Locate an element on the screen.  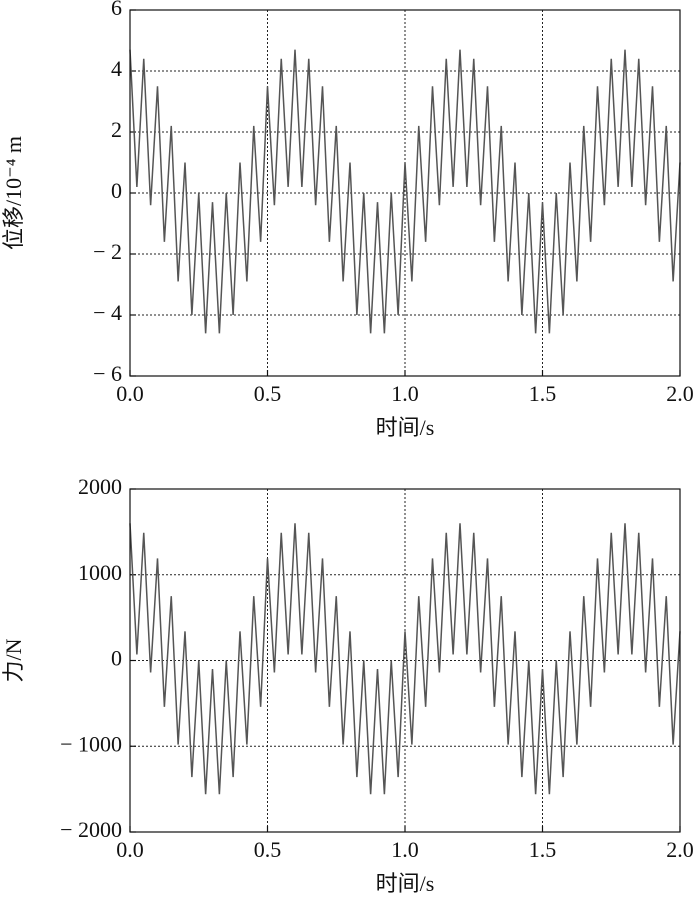
y-tick-label: 6 is located at coordinates (116, 10).